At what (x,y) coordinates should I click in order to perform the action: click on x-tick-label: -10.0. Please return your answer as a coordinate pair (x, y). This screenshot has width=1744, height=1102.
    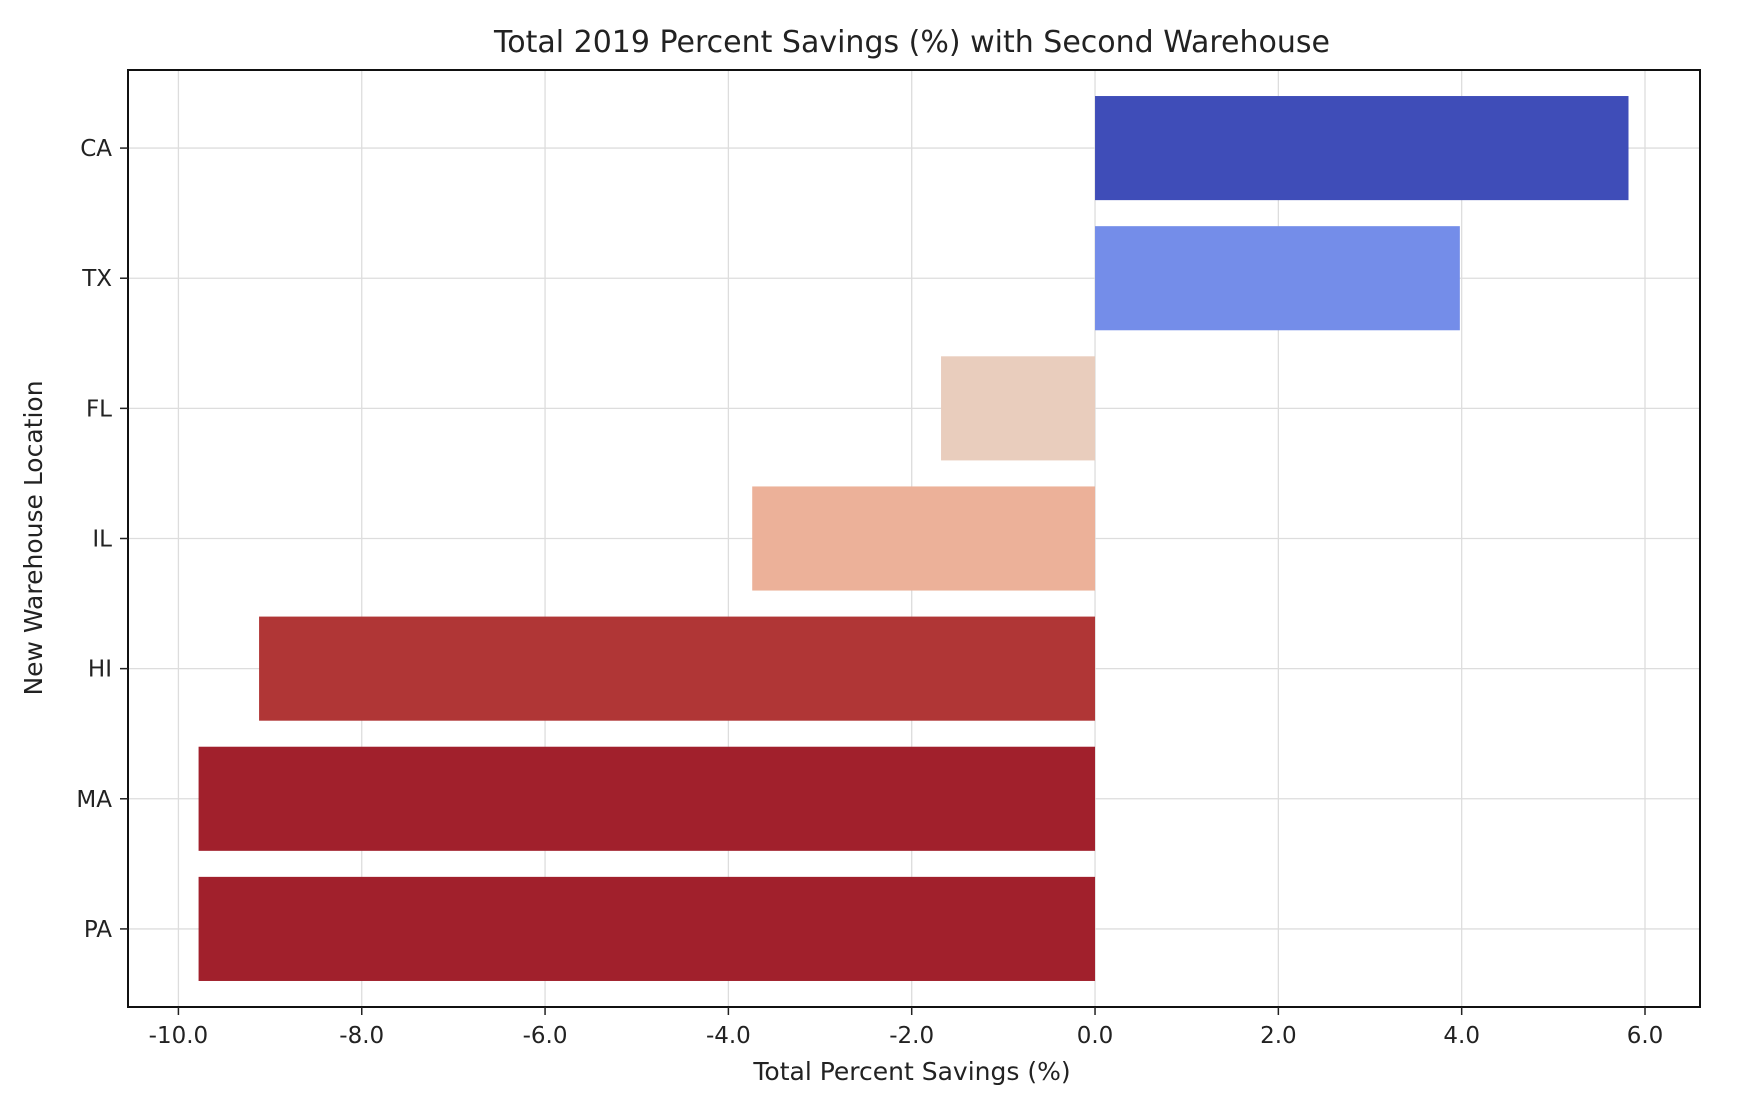
    Looking at the image, I should click on (179, 1036).